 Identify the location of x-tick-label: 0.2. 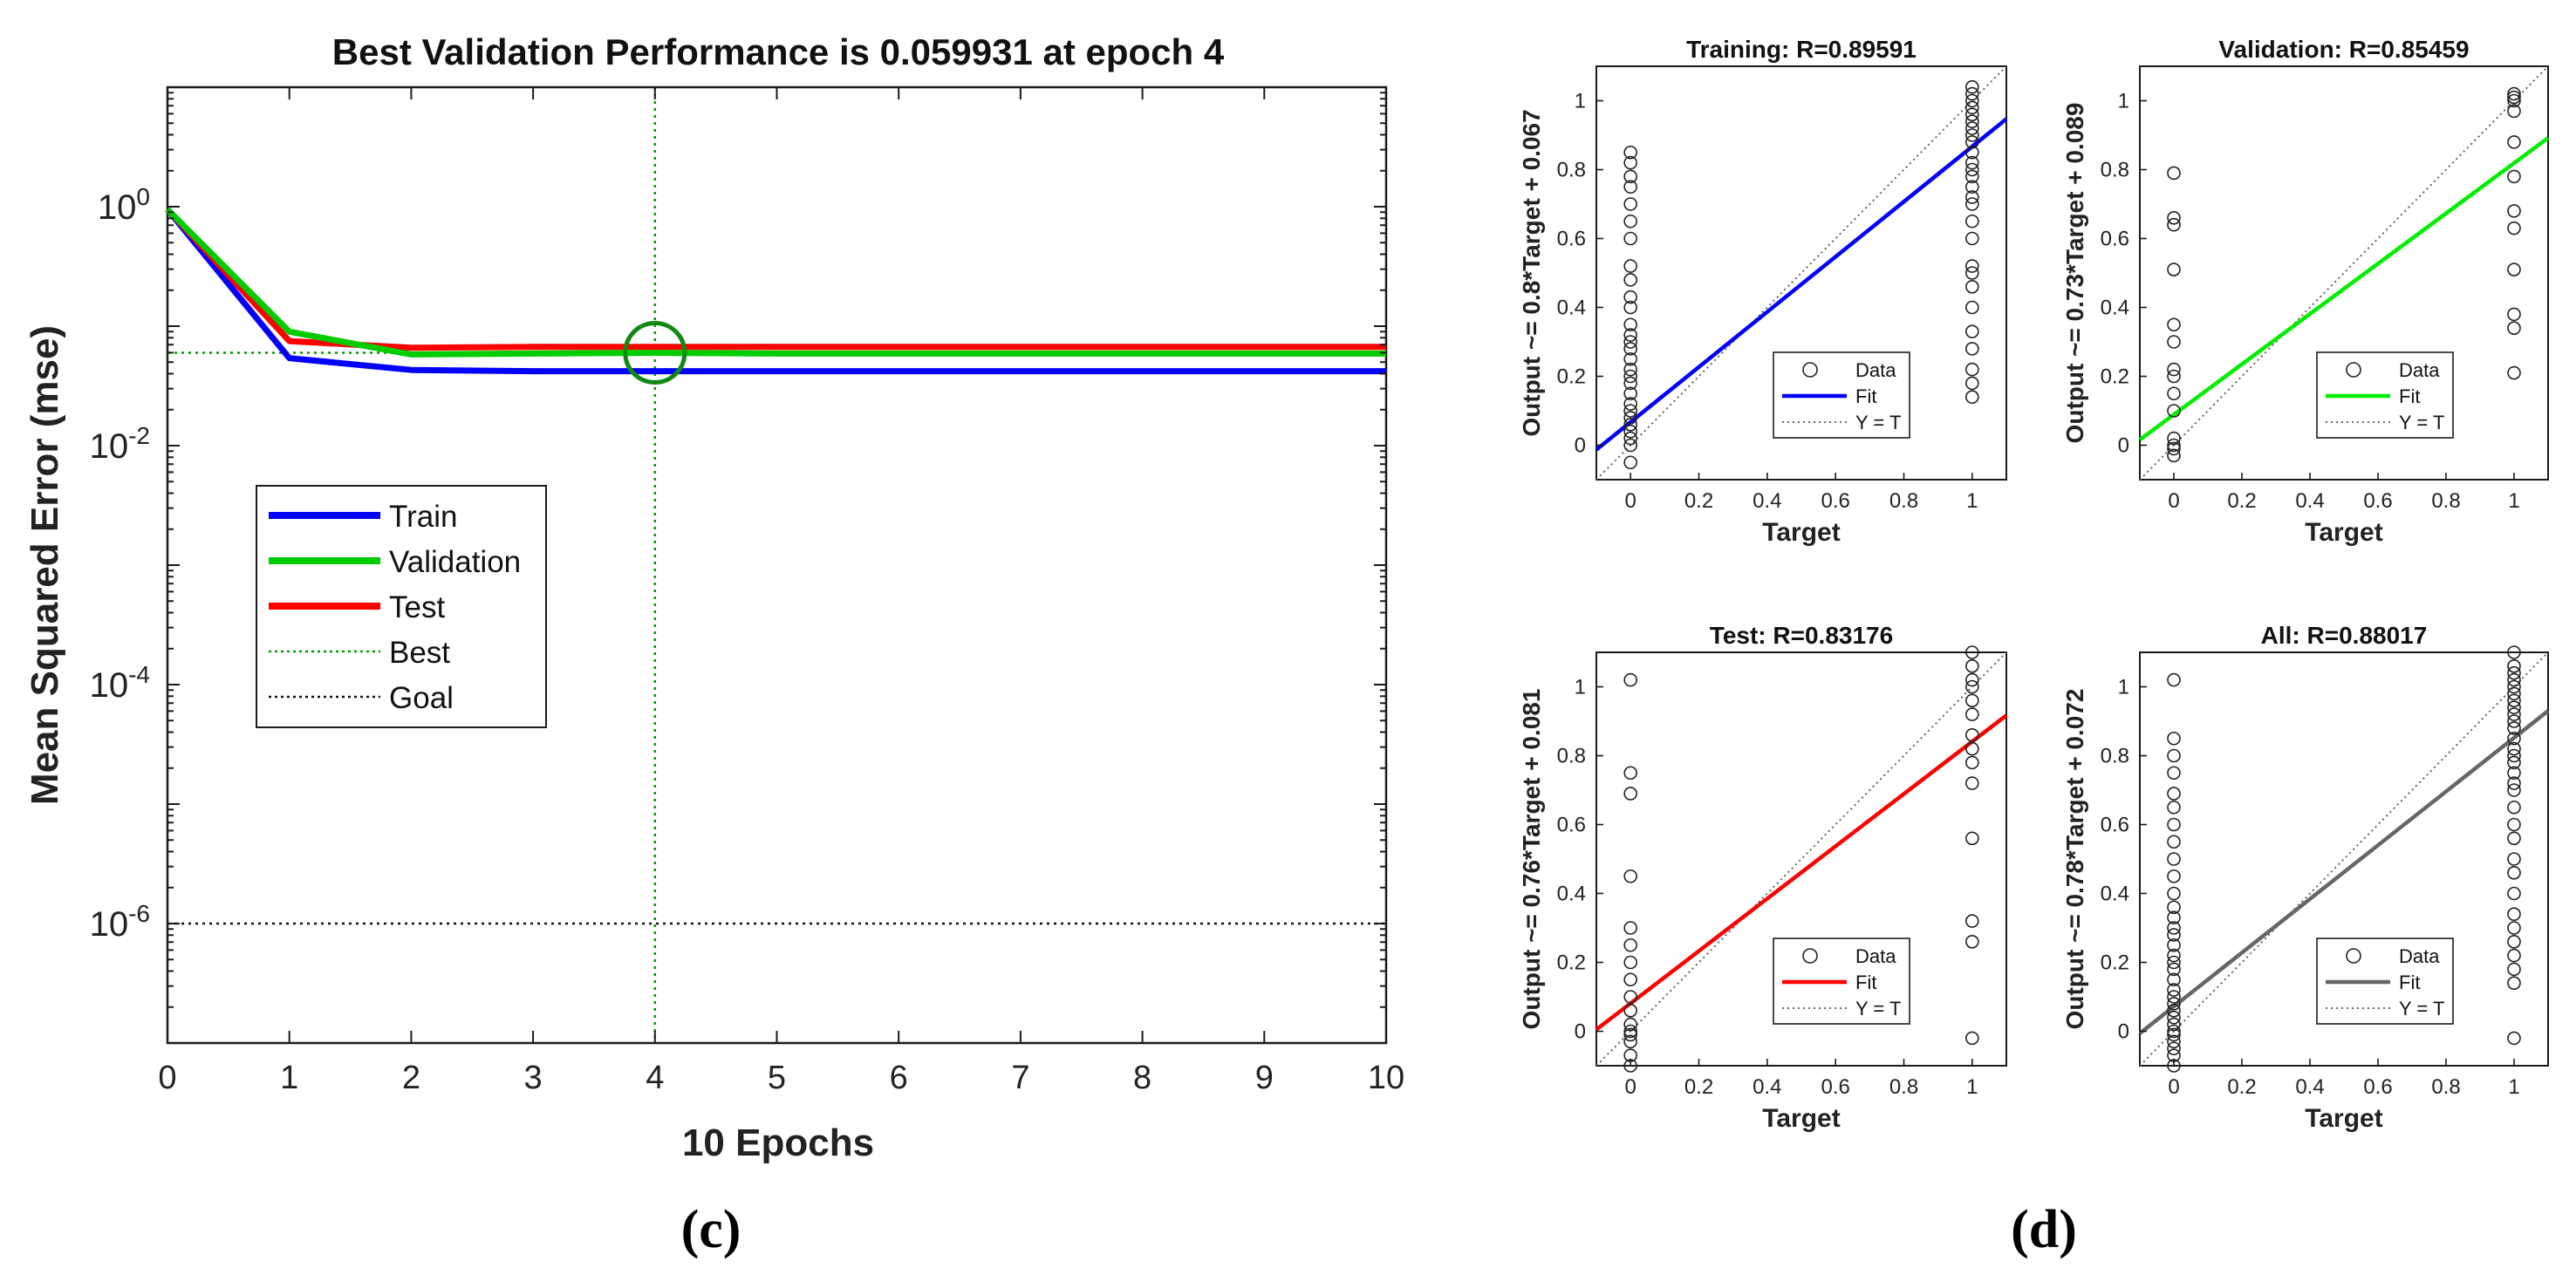
(2241, 501).